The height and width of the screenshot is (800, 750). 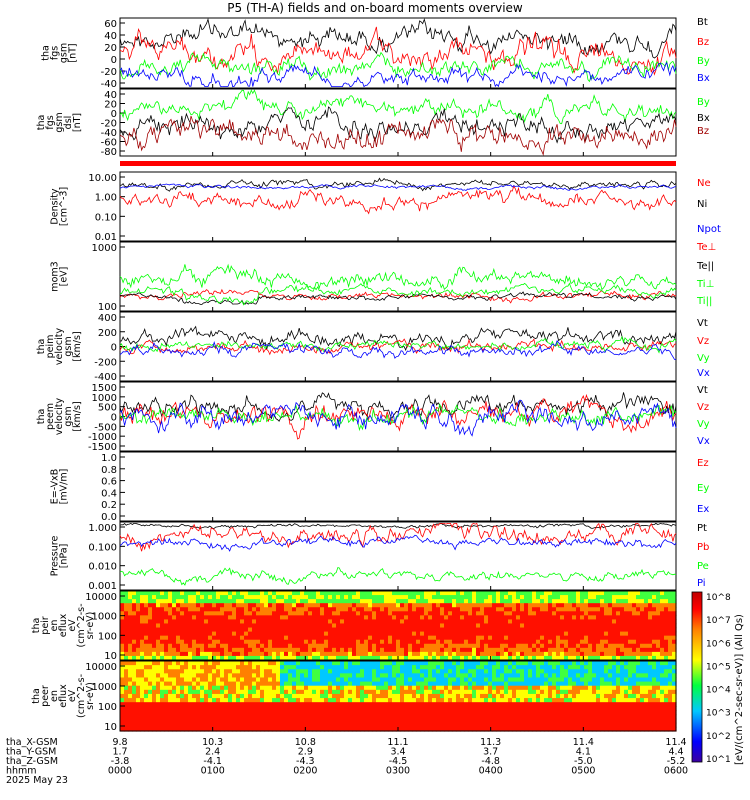 What do you see at coordinates (398, 38) in the screenshot?
I see `series-line-Bt` at bounding box center [398, 38].